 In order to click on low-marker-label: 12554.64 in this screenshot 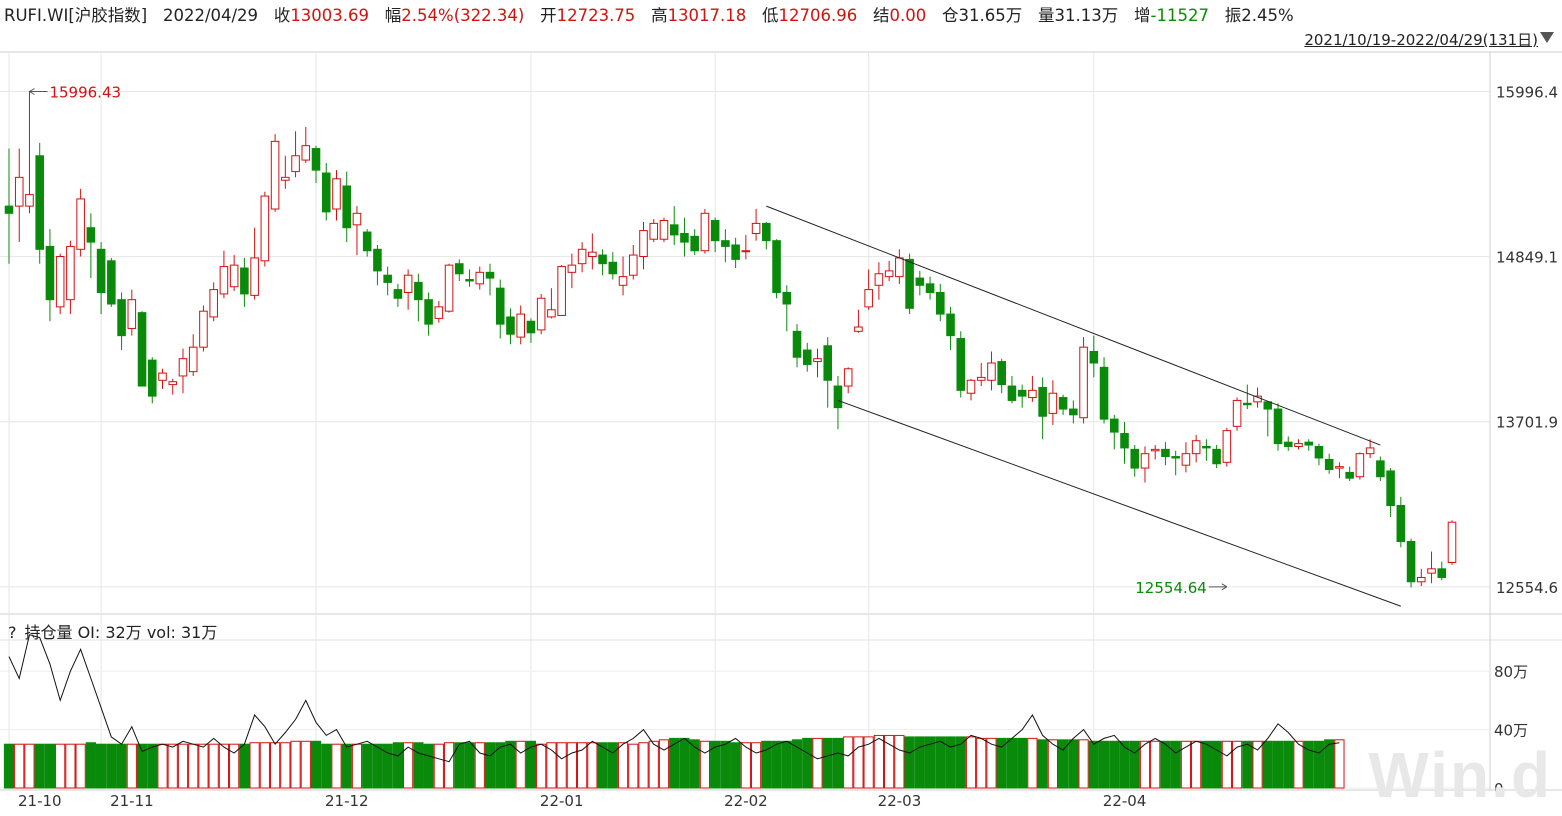, I will do `click(1171, 588)`.